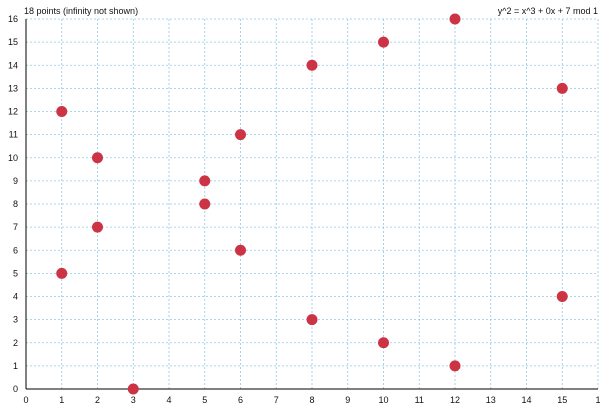  Describe the element at coordinates (548, 11) in the screenshot. I see `chart-subtitle: y^2 = x^3 + 0x + 7 mod 1` at that location.